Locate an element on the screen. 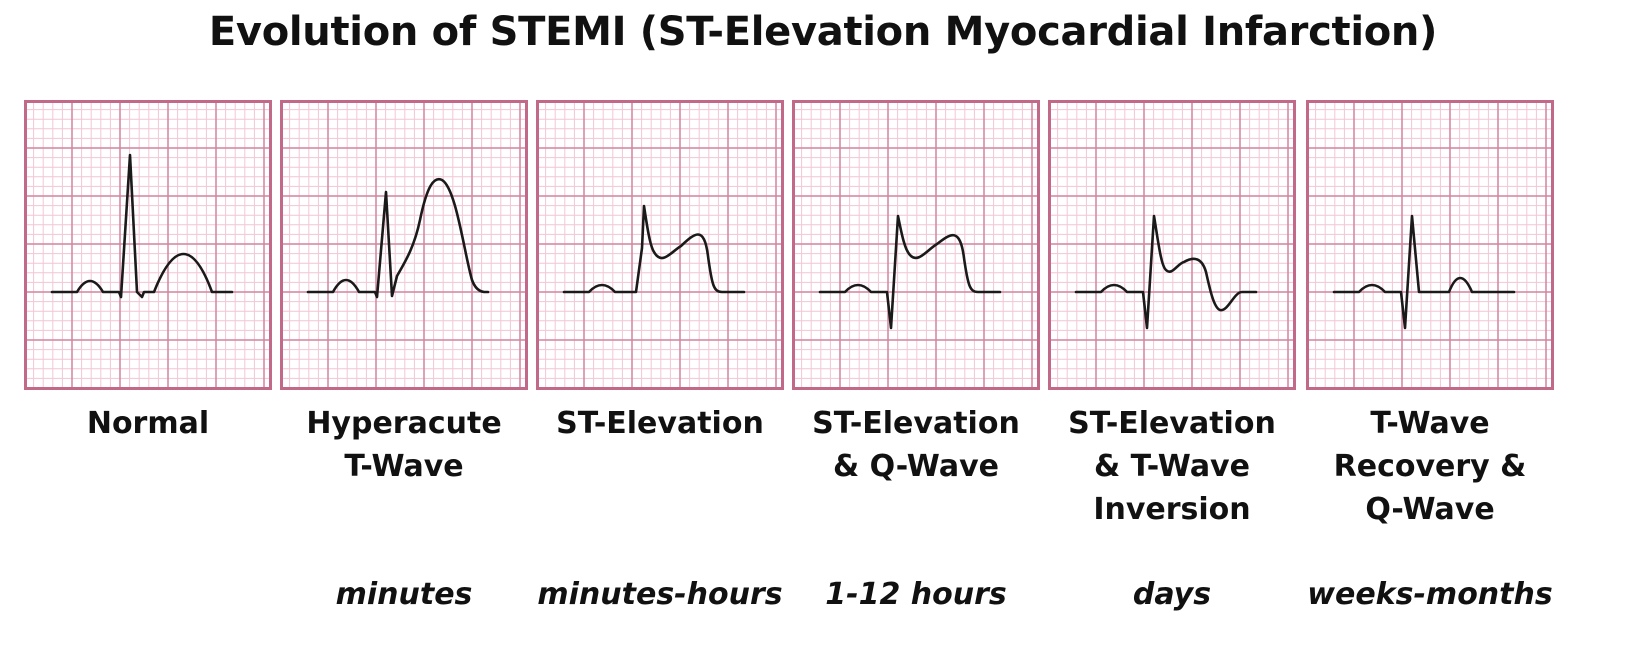  ecg-panel-st-elevation-q-wave is located at coordinates (916, 245).